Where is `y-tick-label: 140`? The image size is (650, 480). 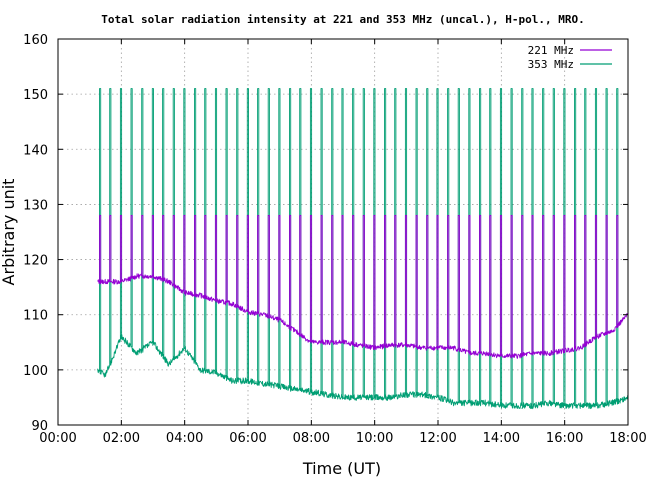
y-tick-label: 140 is located at coordinates (35, 150).